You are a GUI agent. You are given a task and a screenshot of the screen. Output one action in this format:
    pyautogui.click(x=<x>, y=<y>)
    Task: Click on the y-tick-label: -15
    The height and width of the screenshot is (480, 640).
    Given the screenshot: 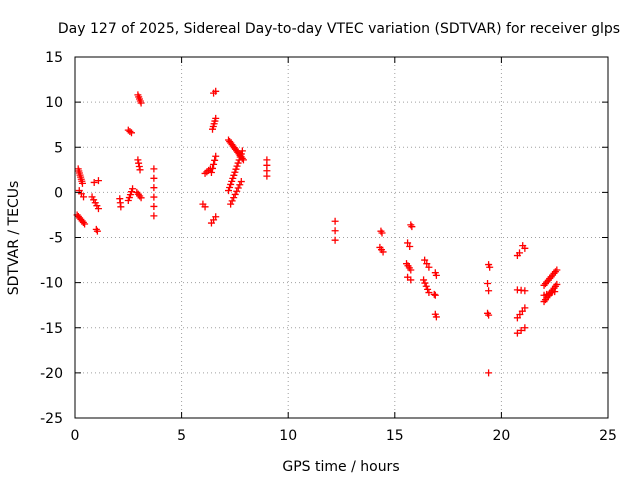 What is the action you would take?
    pyautogui.click(x=51, y=329)
    